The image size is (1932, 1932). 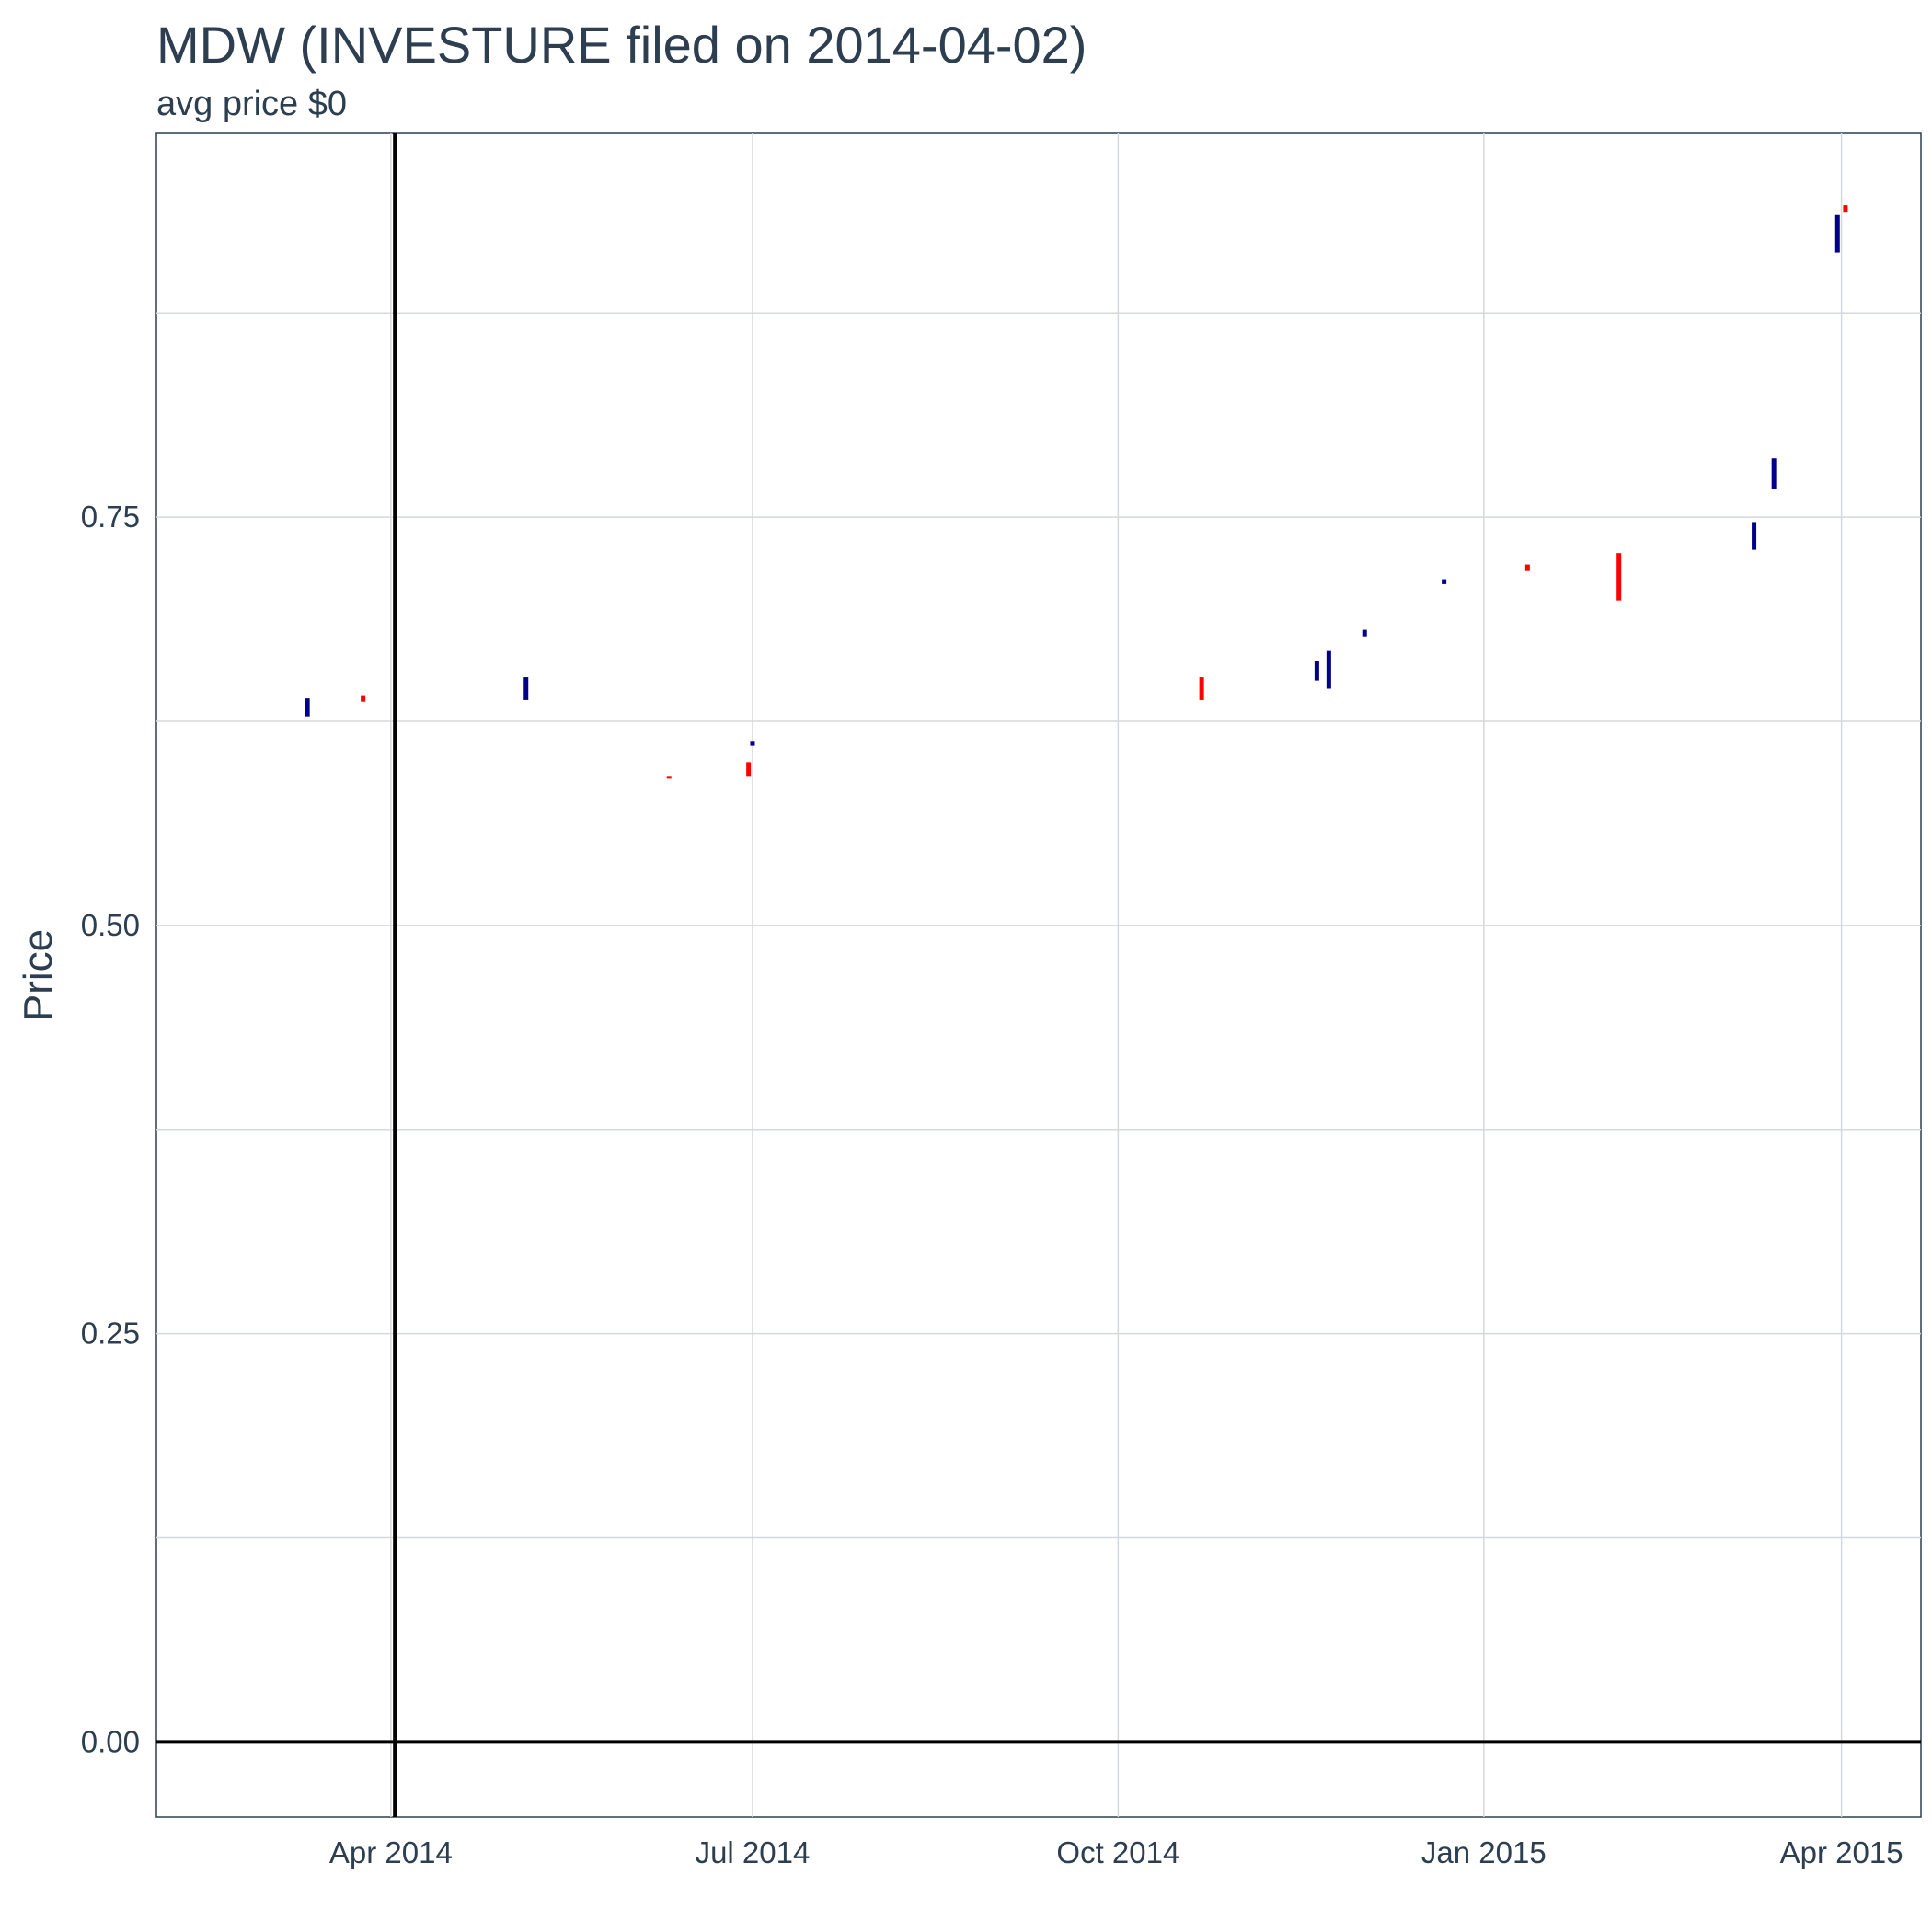 What do you see at coordinates (110, 1741) in the screenshot?
I see `y-tick-label: 0.00` at bounding box center [110, 1741].